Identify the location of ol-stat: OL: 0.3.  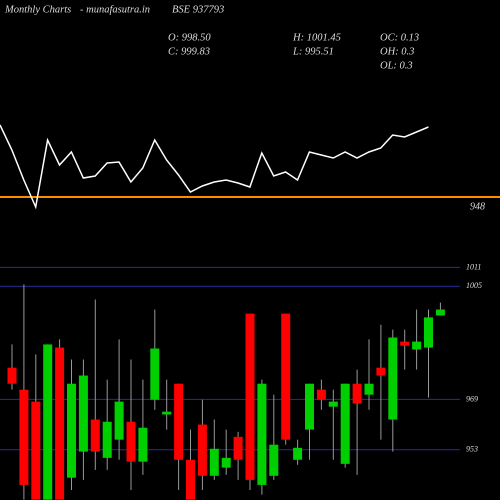
(396, 65).